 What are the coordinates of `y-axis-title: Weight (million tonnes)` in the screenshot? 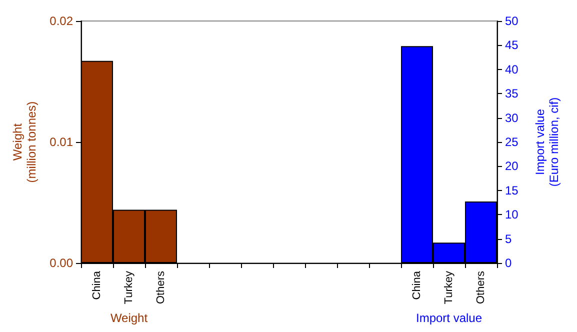 It's located at (24, 142).